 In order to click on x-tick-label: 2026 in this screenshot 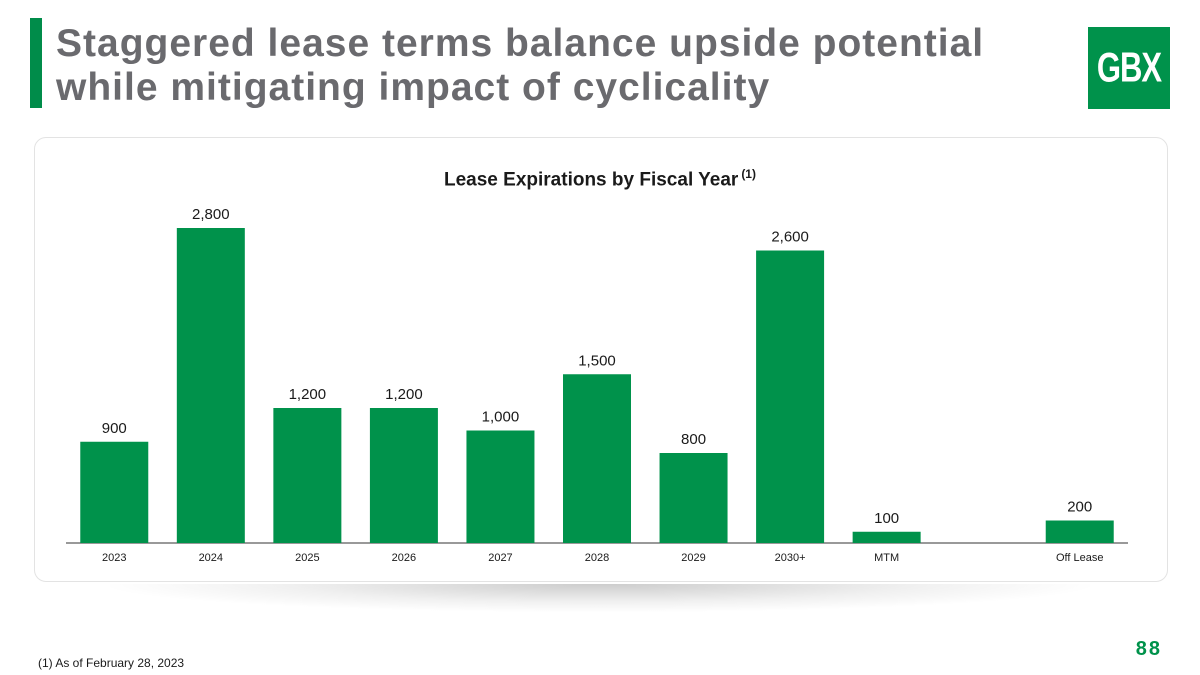, I will do `click(404, 558)`.